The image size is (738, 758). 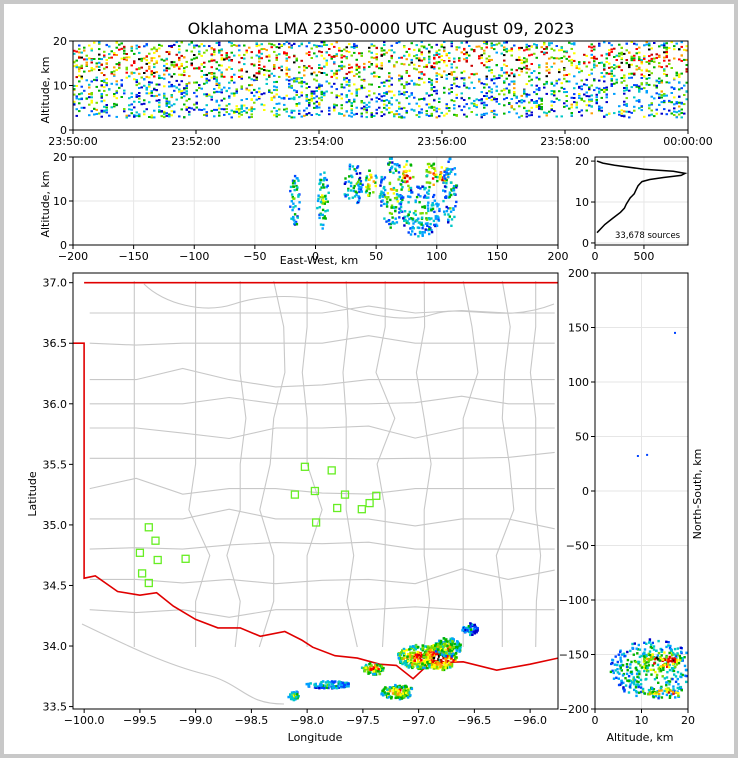 I want to click on p4-xtick-label-1: −99.5, so click(x=140, y=720).